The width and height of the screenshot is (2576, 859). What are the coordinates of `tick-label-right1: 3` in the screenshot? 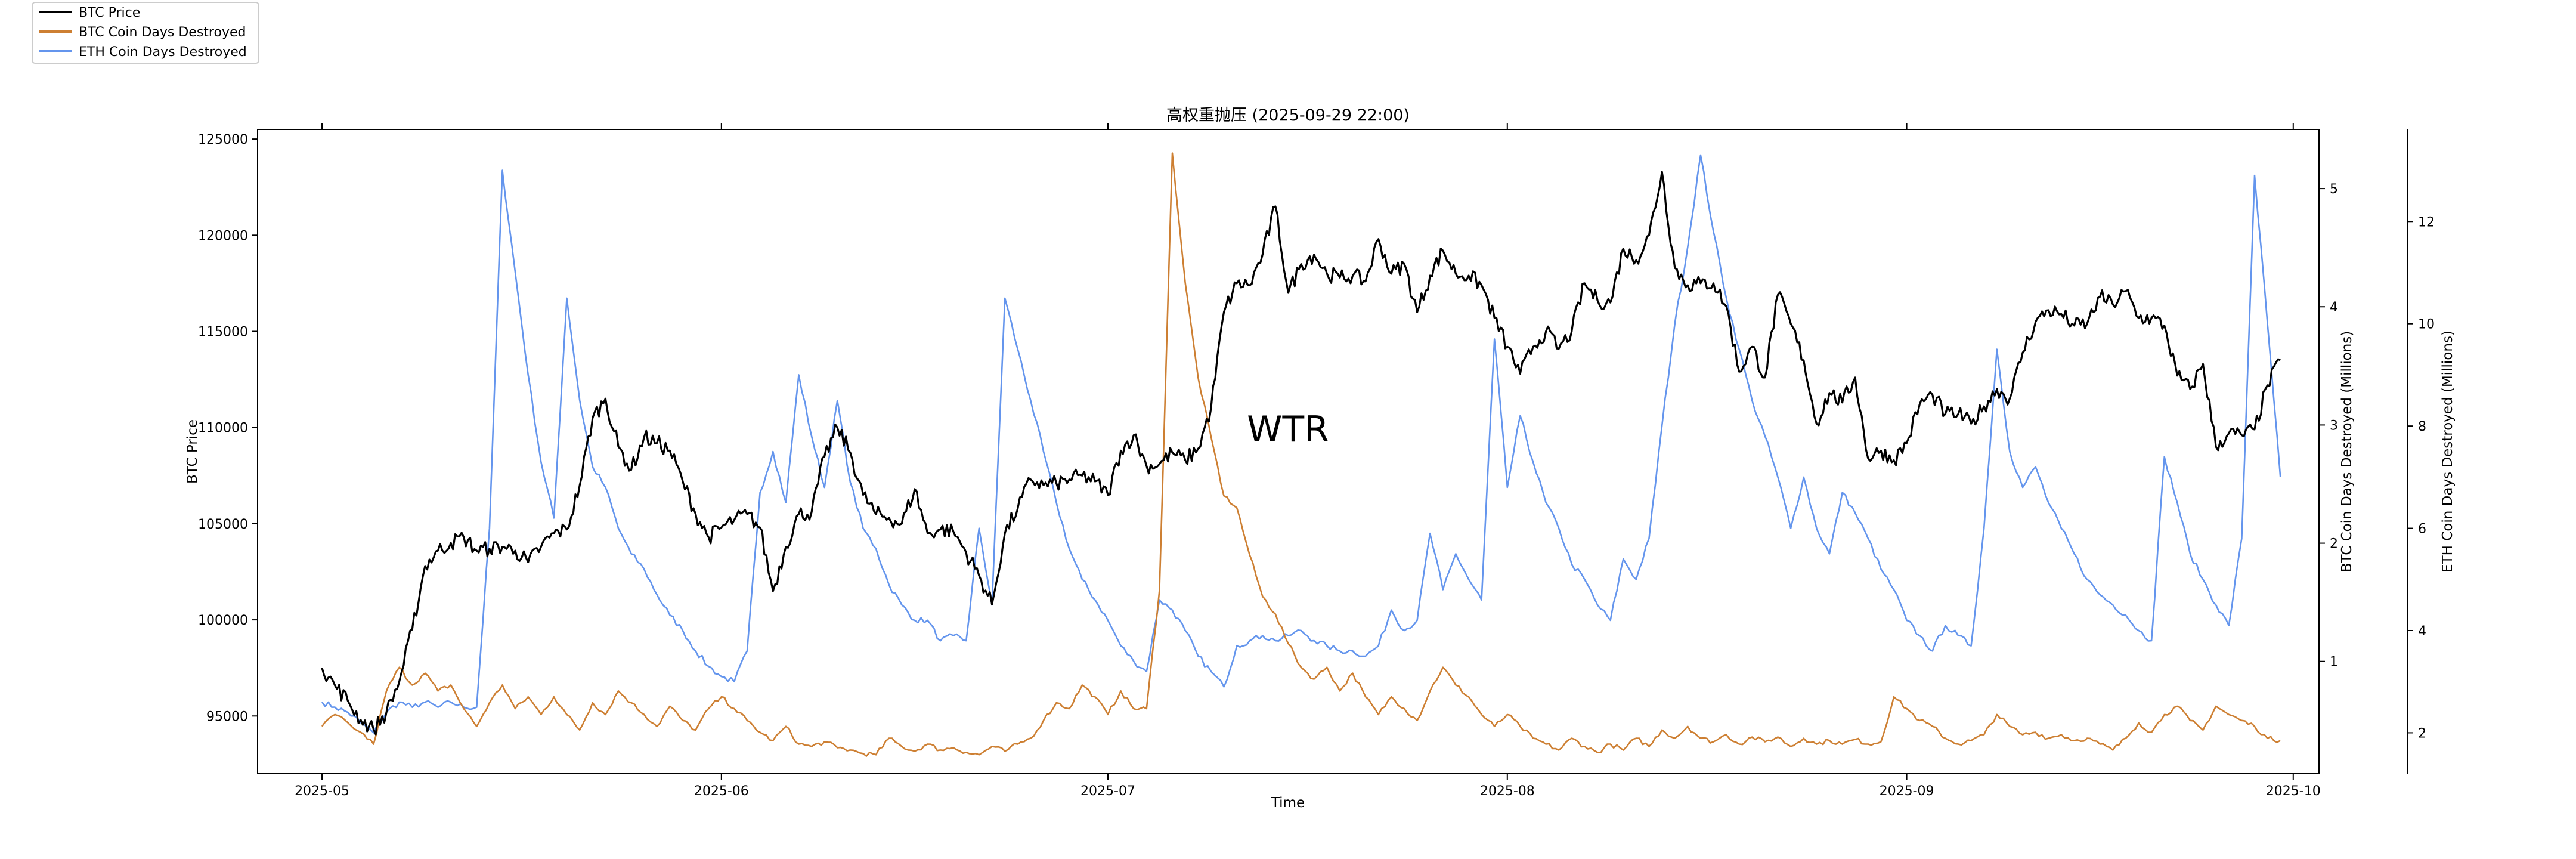 It's located at (2334, 425).